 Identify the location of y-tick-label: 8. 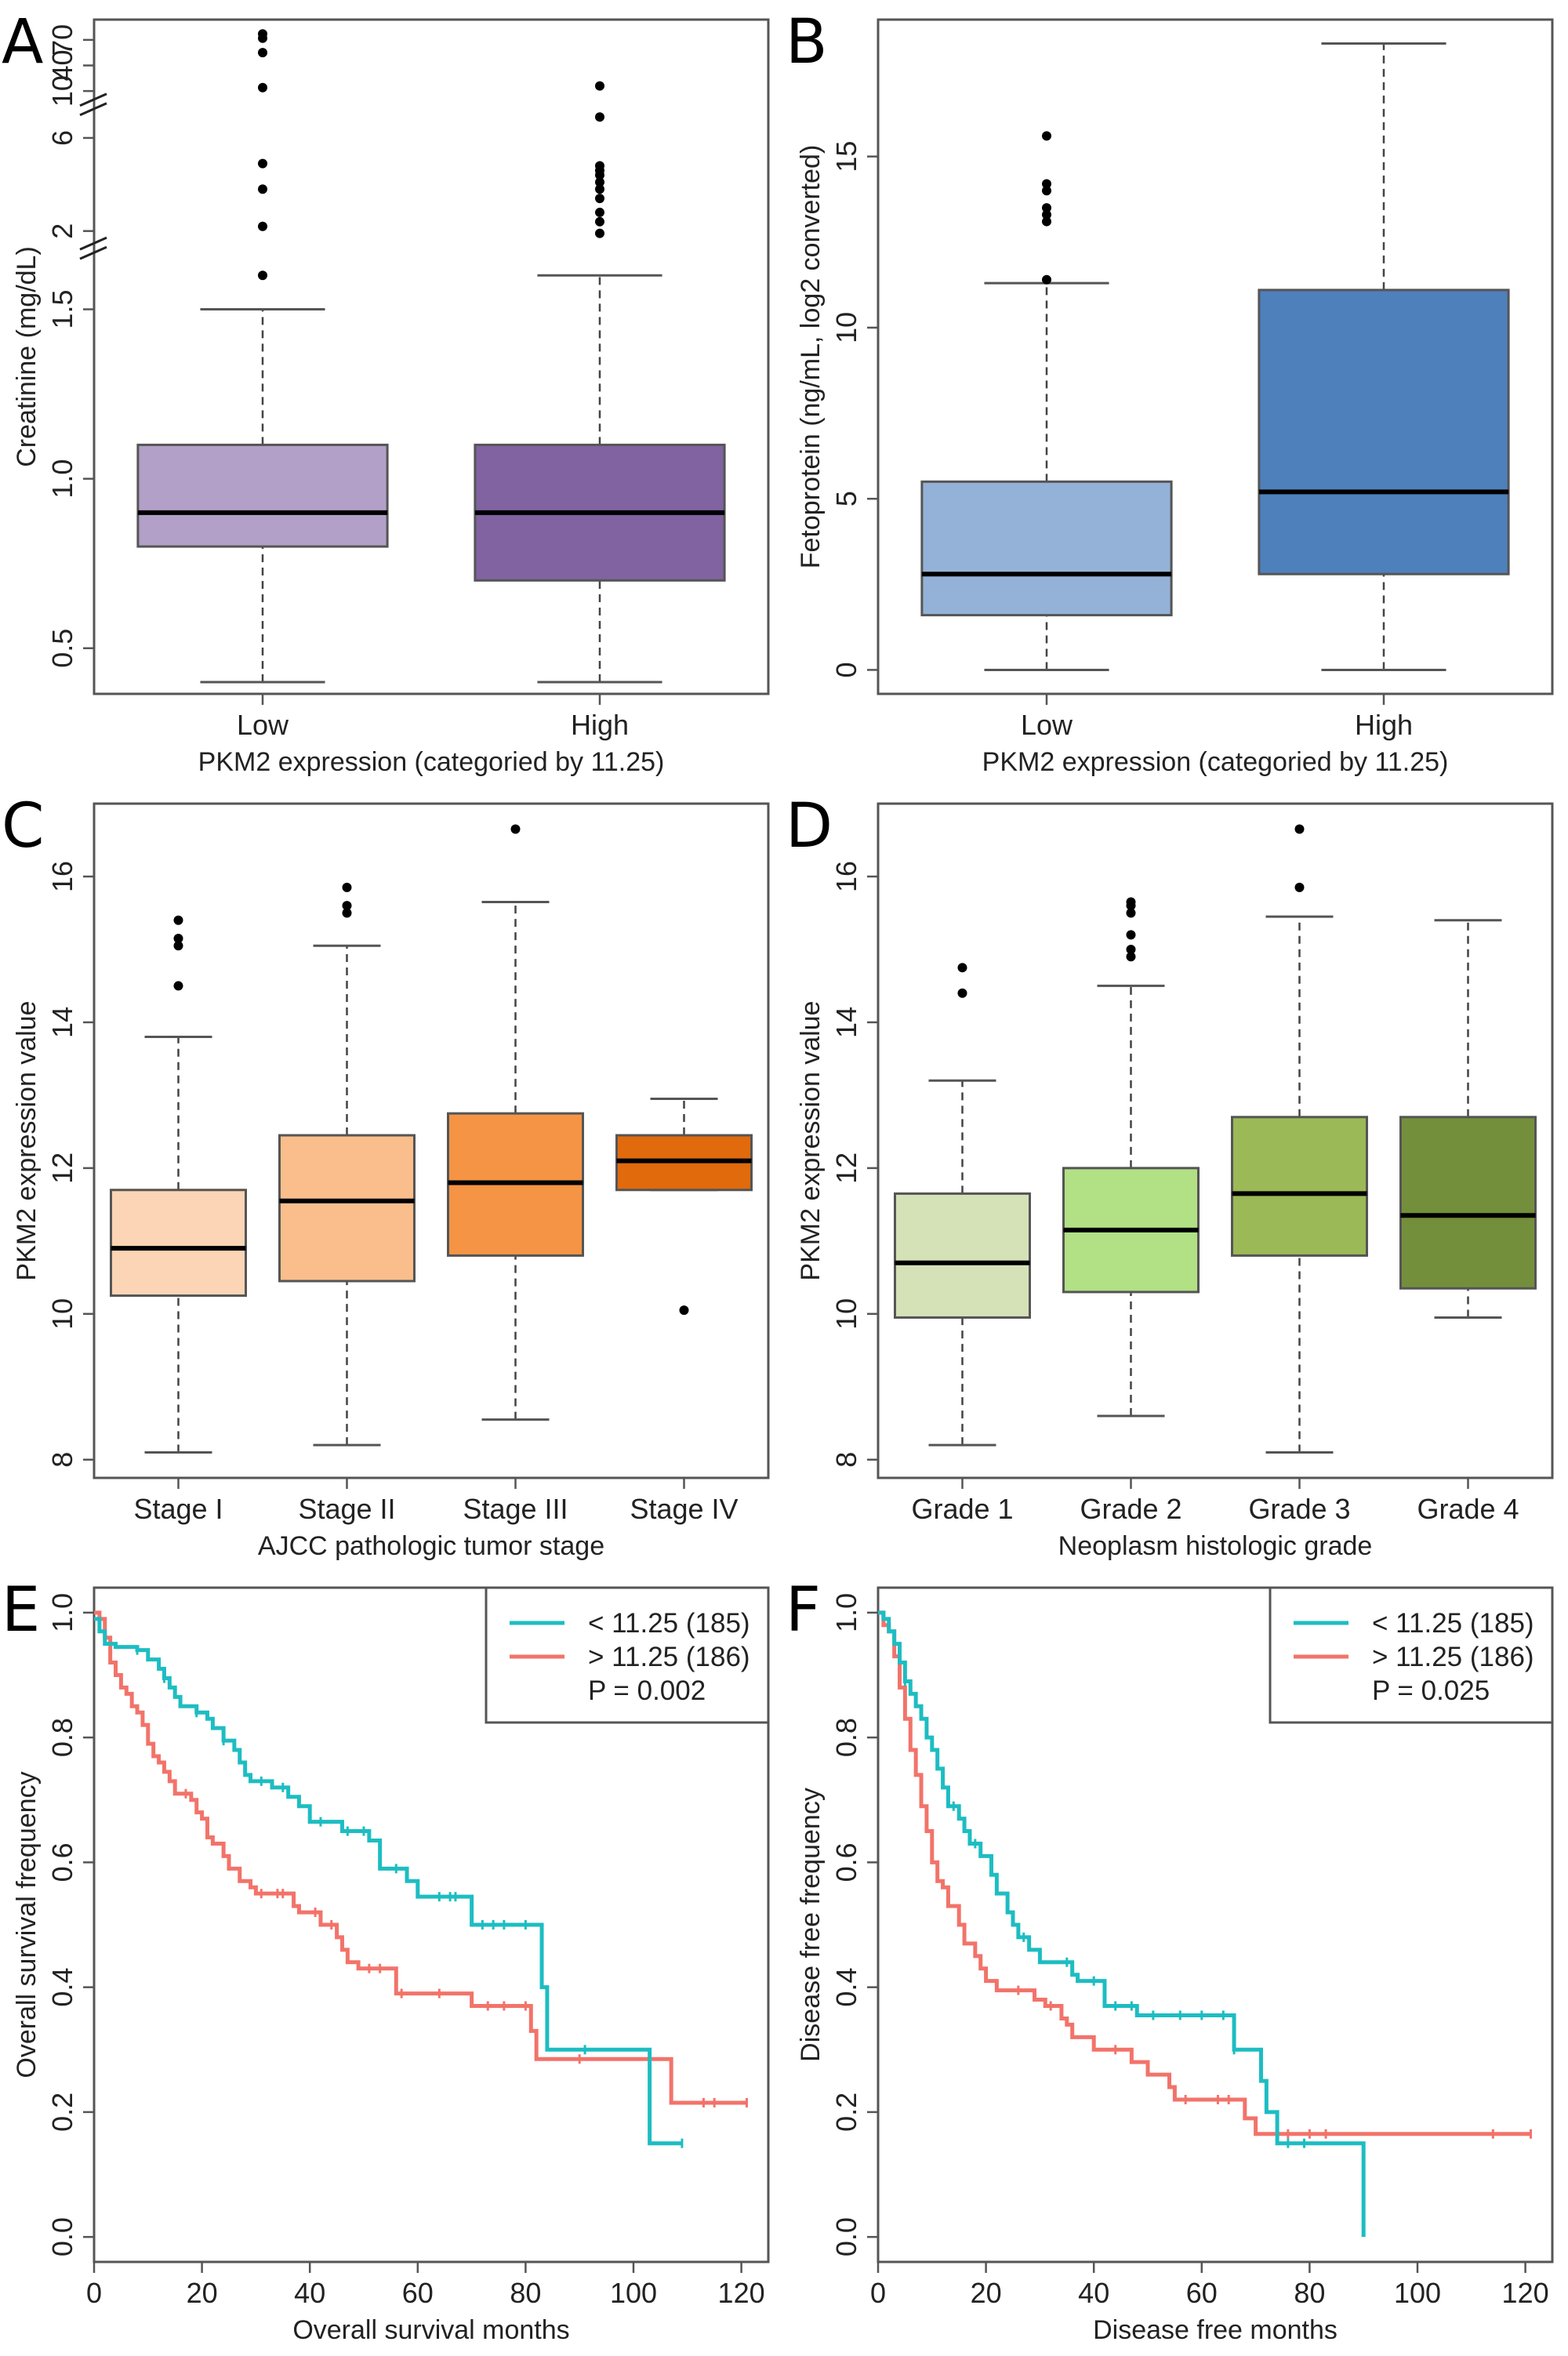
(62, 1460).